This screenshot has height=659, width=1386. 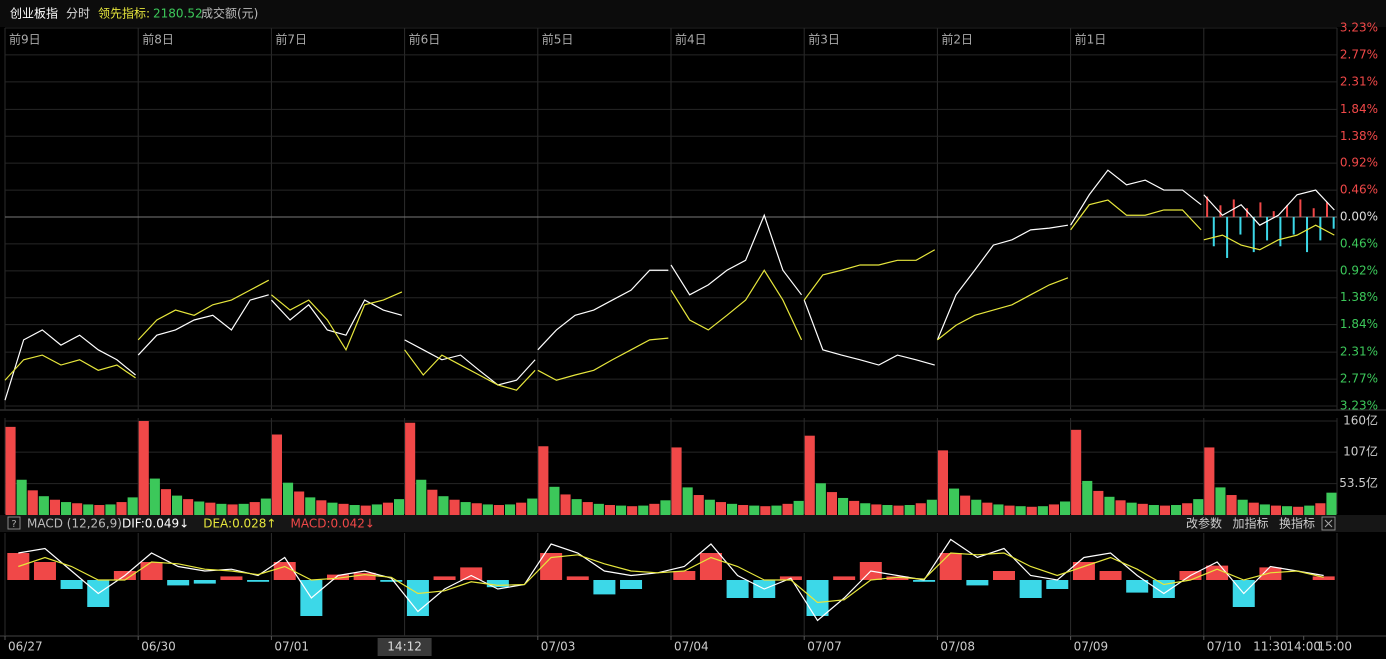 I want to click on readout: MACD:0.042↓, so click(x=332, y=524).